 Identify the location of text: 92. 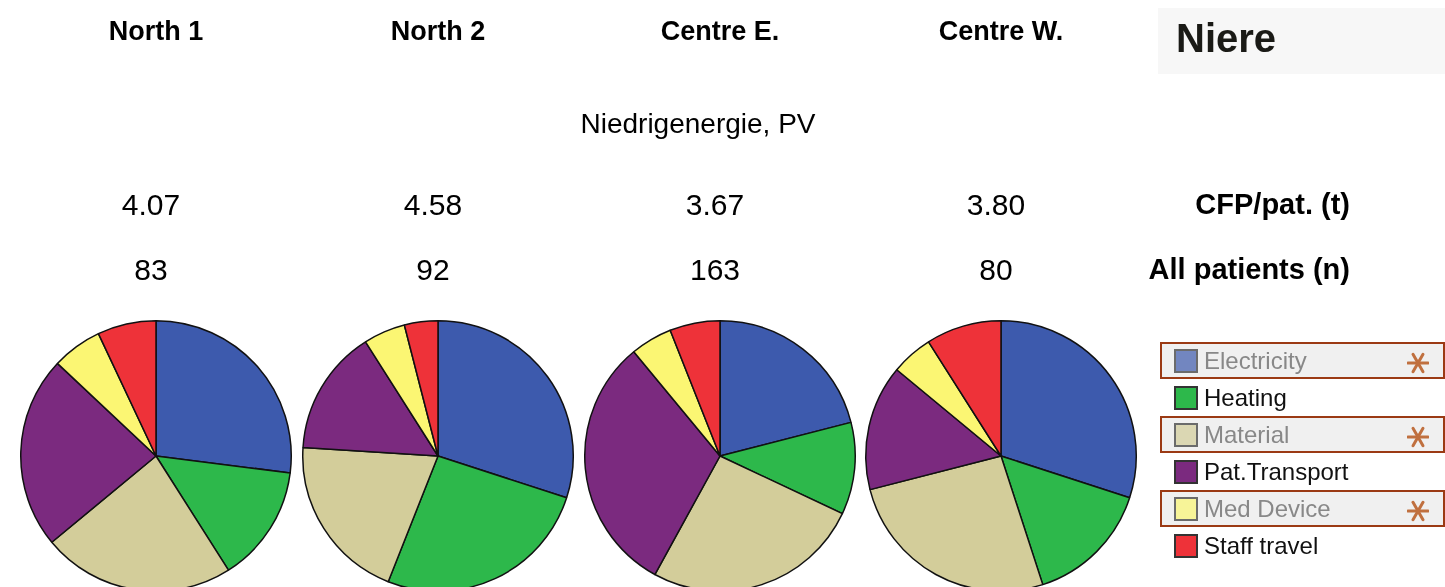
(433, 269).